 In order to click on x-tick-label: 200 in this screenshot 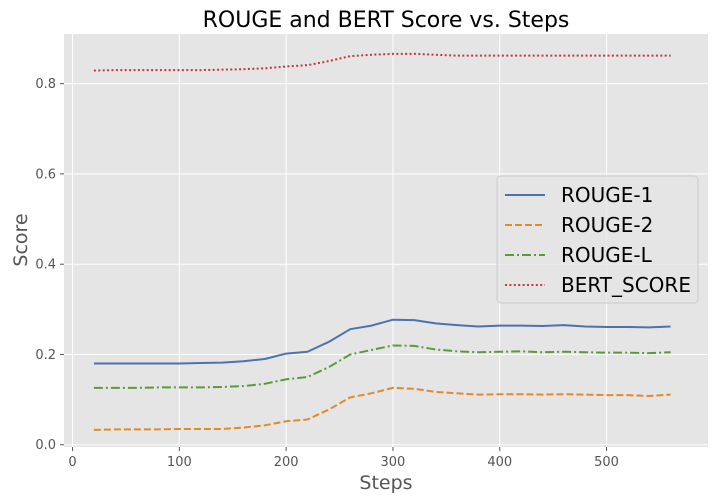, I will do `click(286, 462)`.